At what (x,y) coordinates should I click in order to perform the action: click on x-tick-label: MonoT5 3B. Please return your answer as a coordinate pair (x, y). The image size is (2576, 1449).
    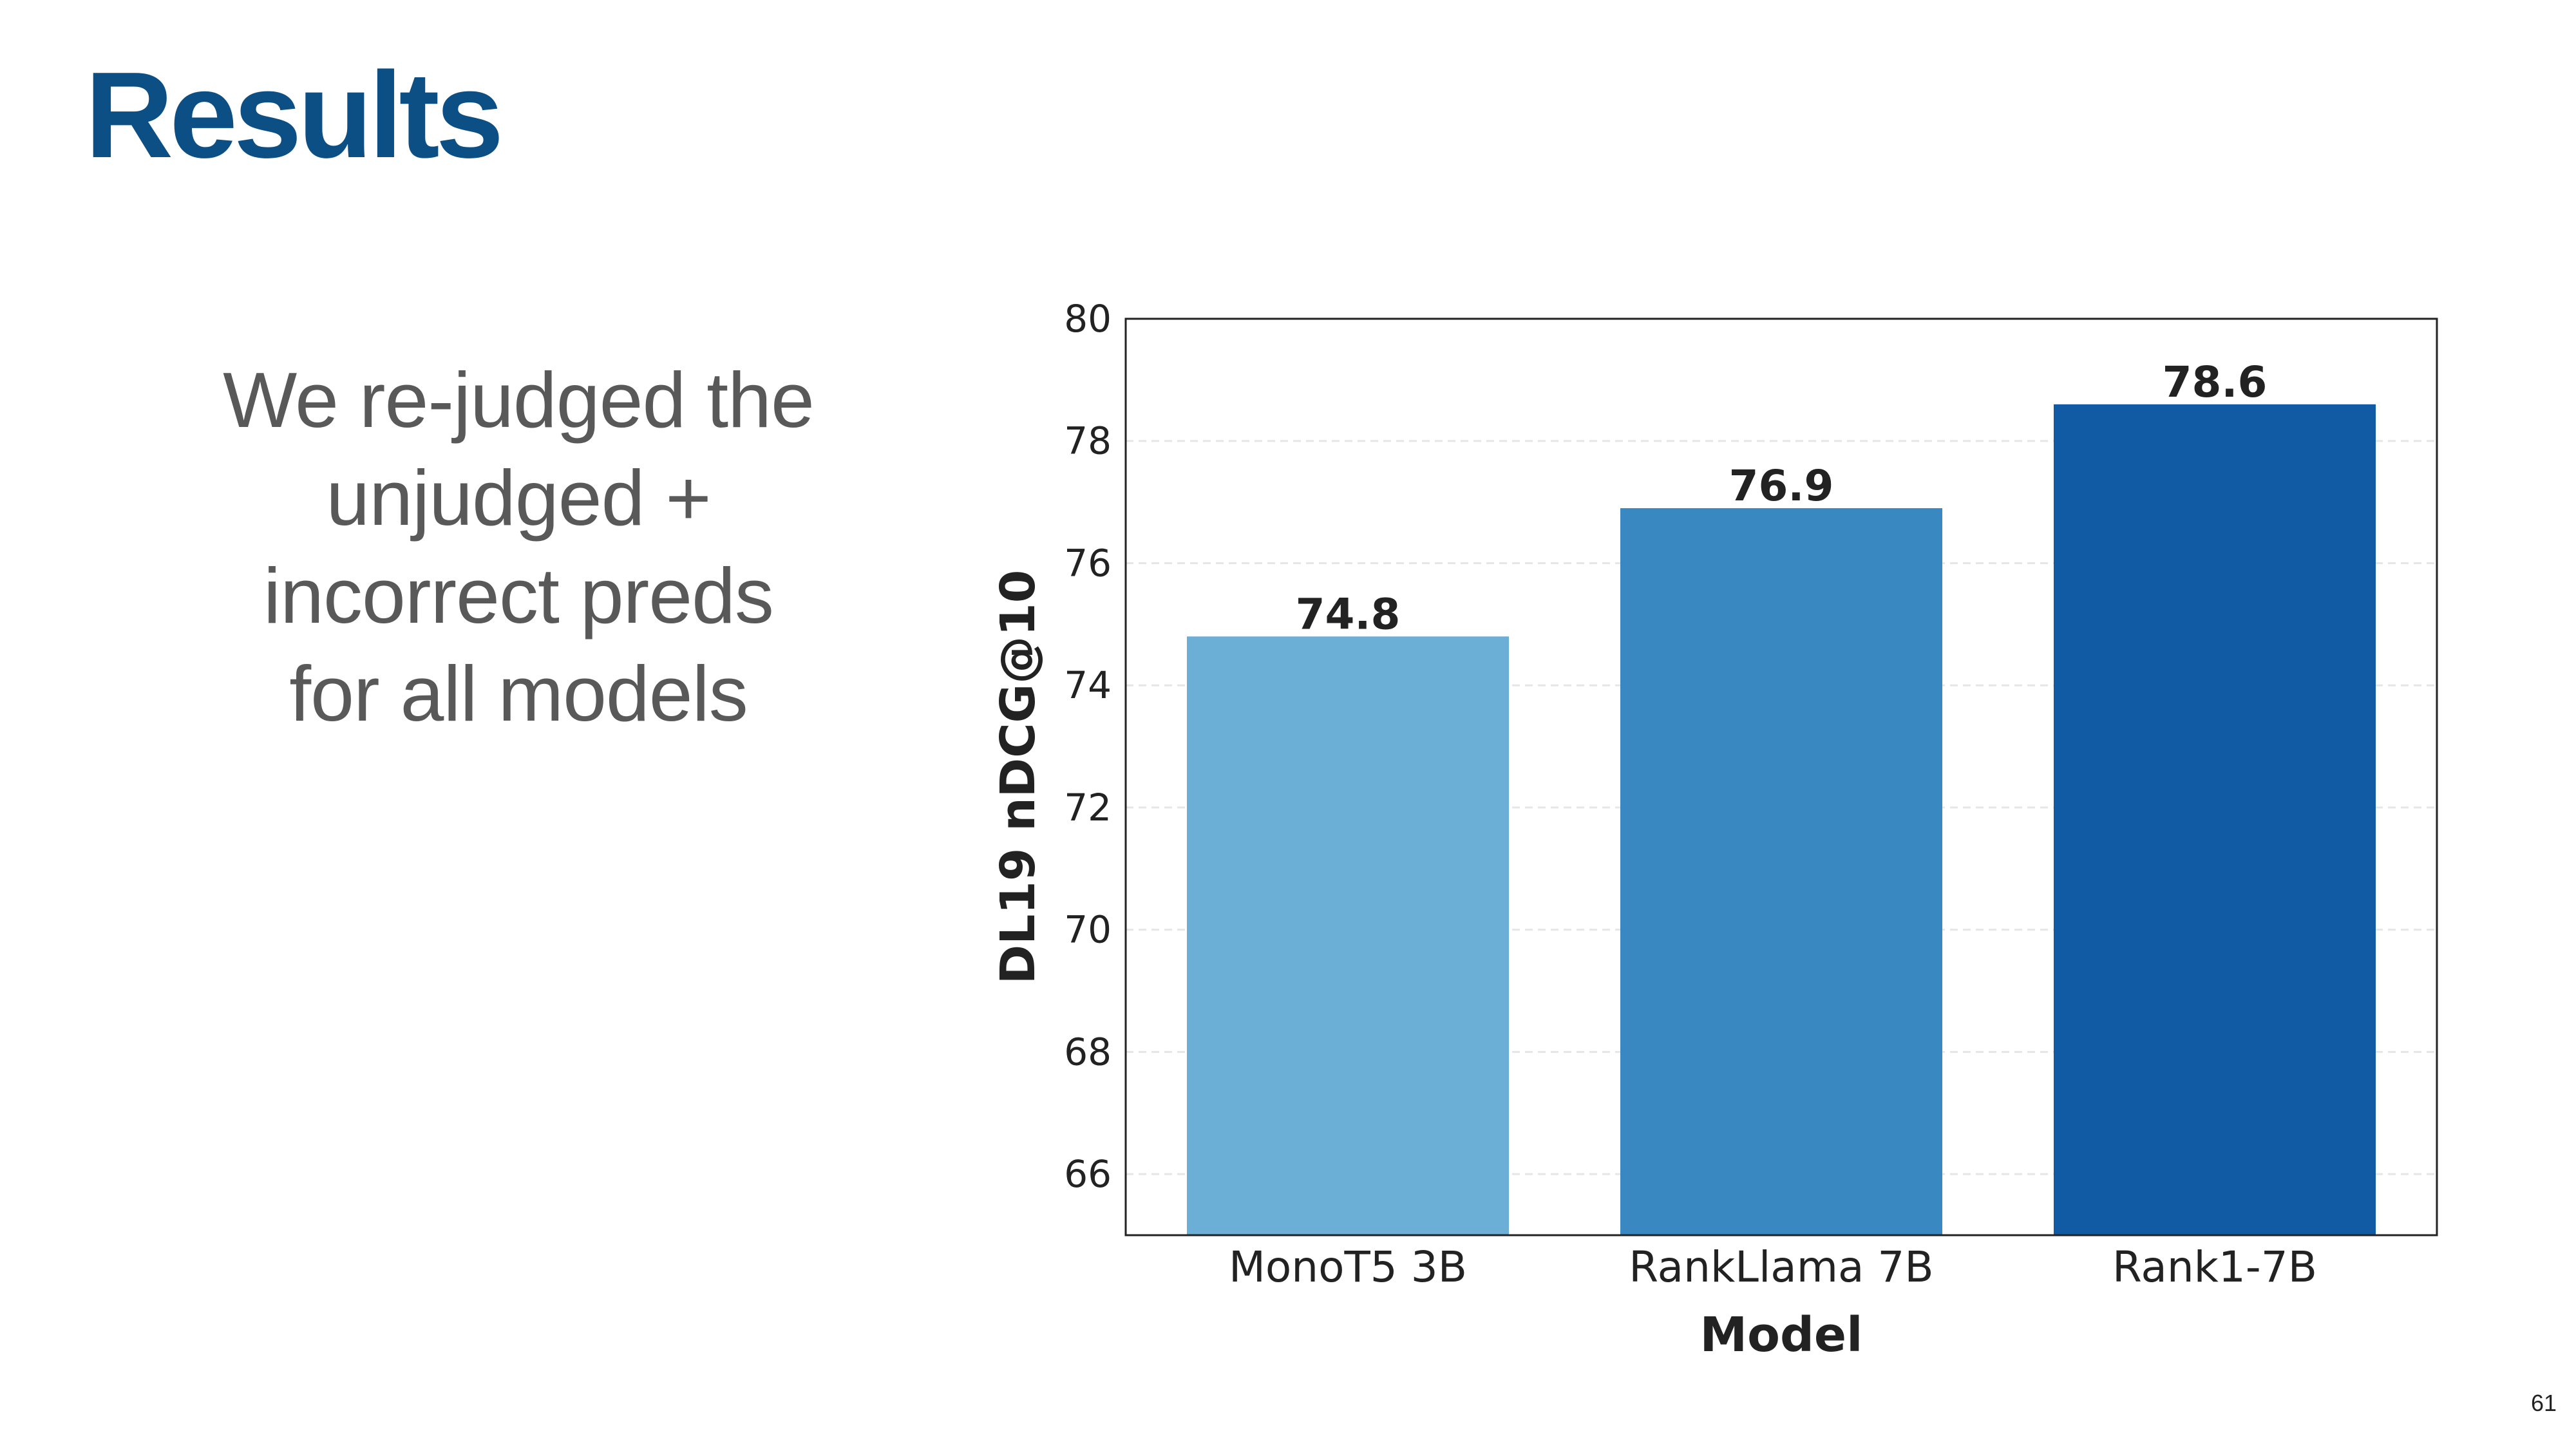
    Looking at the image, I should click on (1348, 1267).